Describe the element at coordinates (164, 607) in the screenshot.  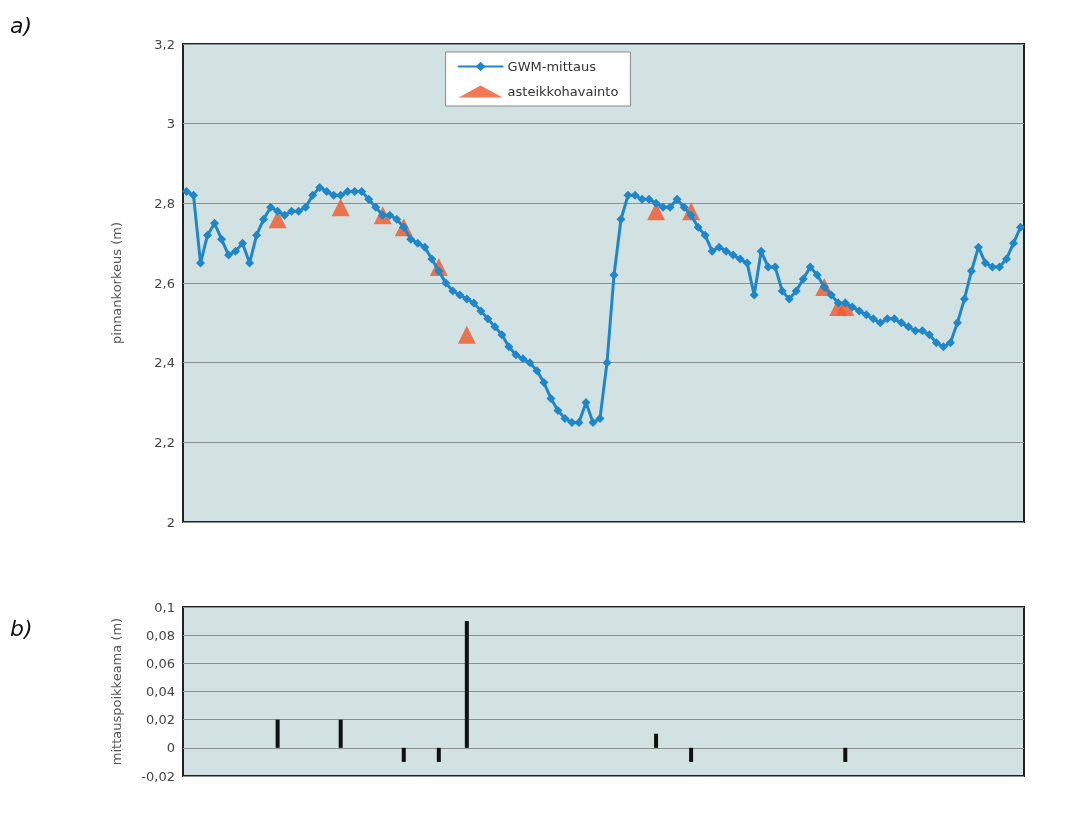
I see `y-tick-label: 0,1` at that location.